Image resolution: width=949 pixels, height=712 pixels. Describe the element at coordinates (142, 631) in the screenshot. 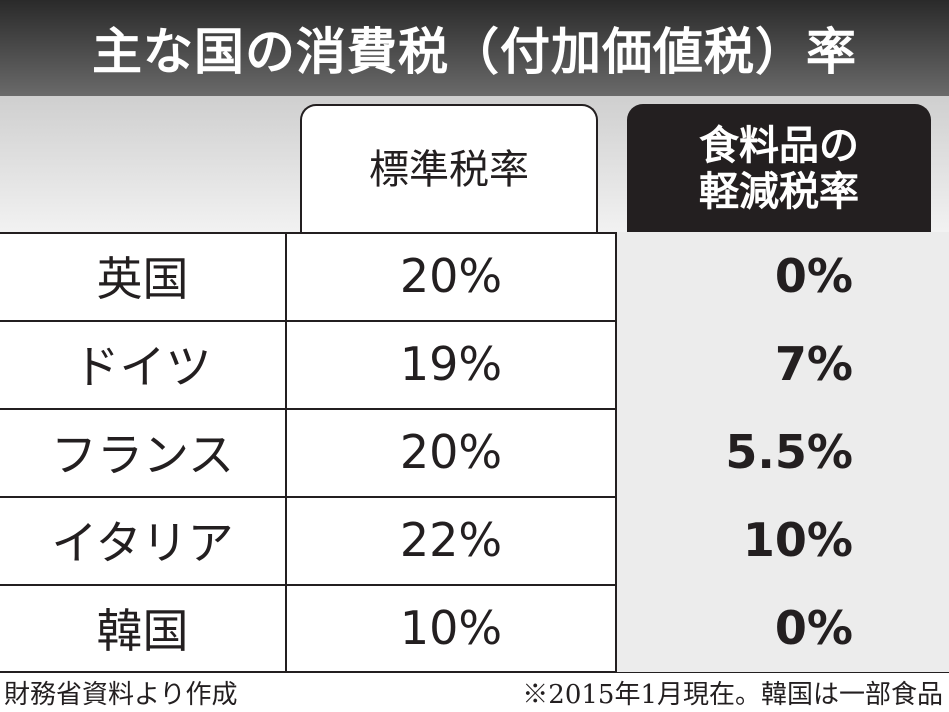

I see `country-name: 韓国` at that location.